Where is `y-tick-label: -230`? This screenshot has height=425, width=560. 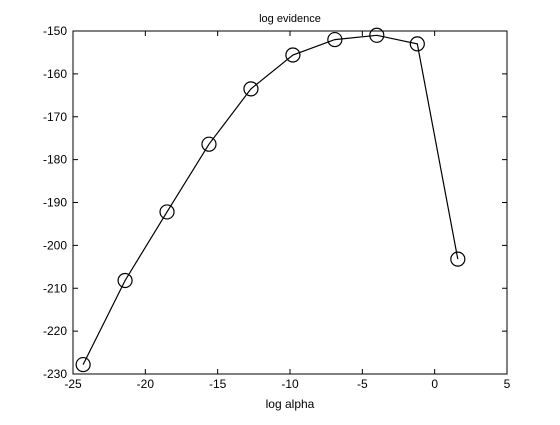
y-tick-label: -230 is located at coordinates (55, 374).